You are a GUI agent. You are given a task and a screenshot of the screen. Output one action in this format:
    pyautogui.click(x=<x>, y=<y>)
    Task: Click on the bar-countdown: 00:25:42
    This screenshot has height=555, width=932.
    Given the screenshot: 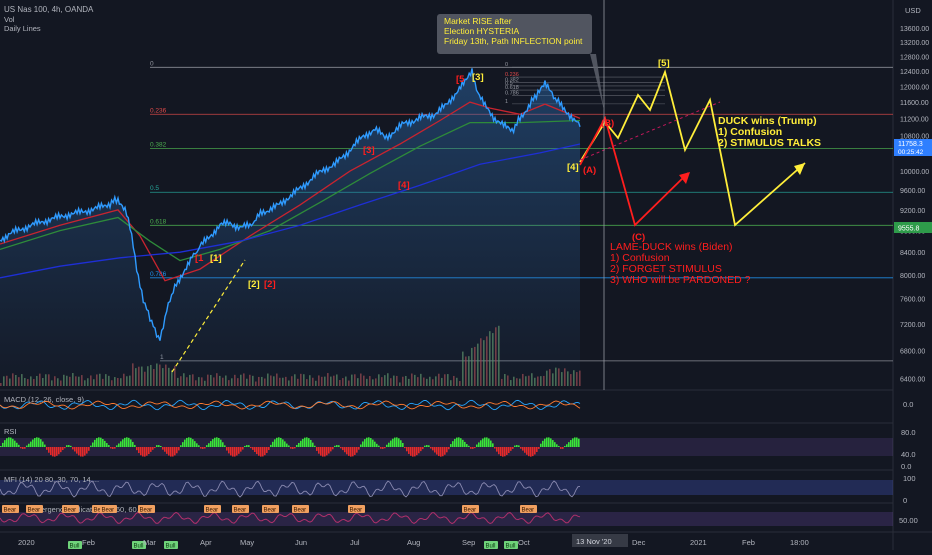 What is the action you would take?
    pyautogui.click(x=911, y=152)
    